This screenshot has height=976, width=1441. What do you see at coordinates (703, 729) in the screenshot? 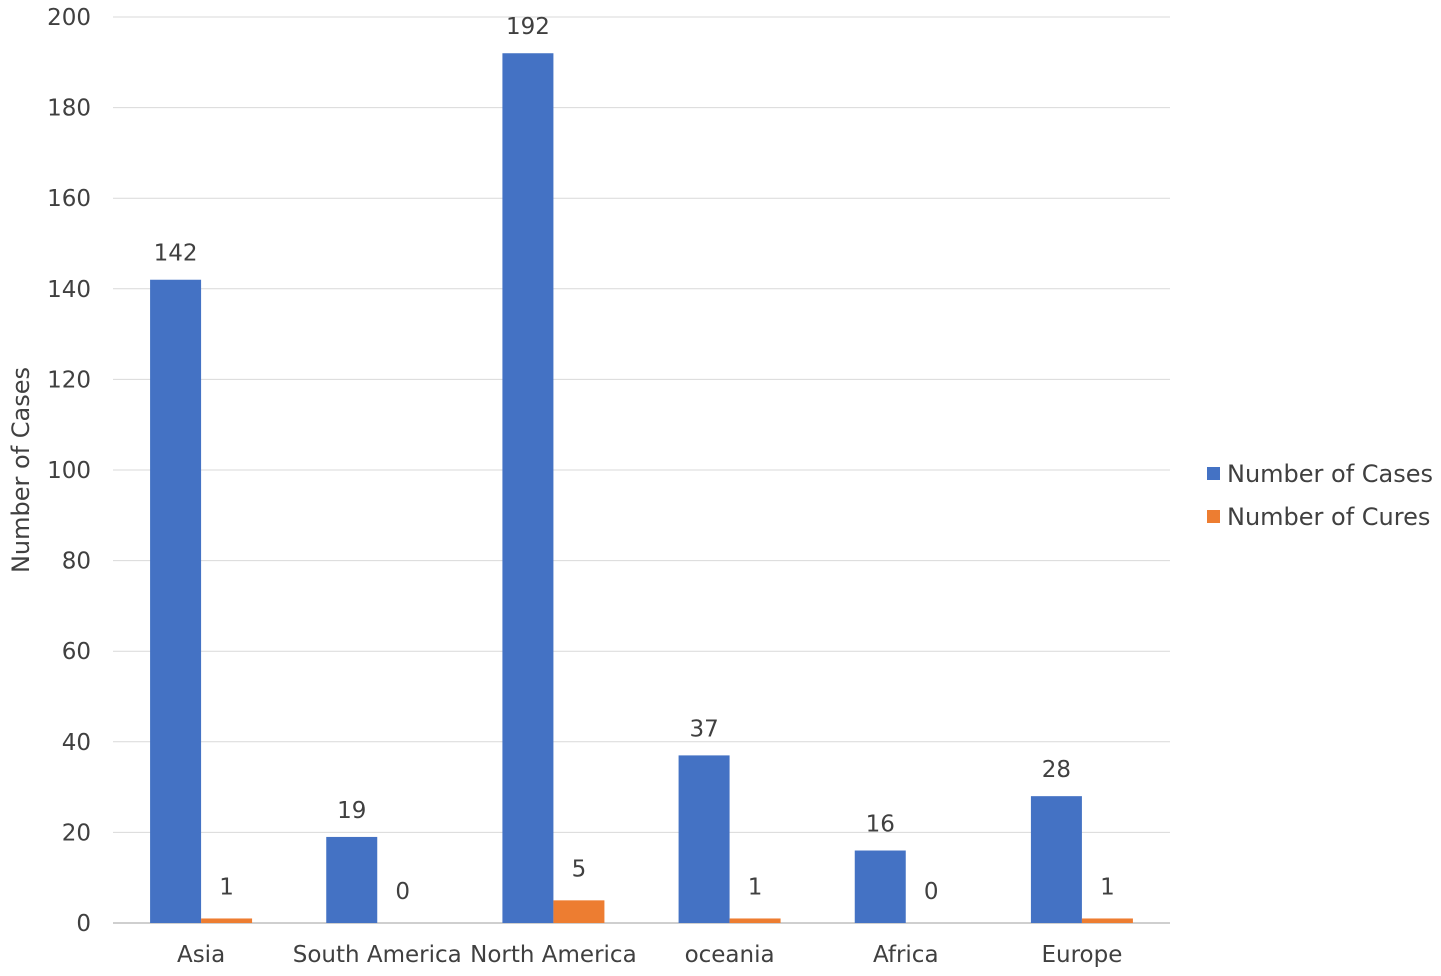
I see `data-label: 37` at bounding box center [703, 729].